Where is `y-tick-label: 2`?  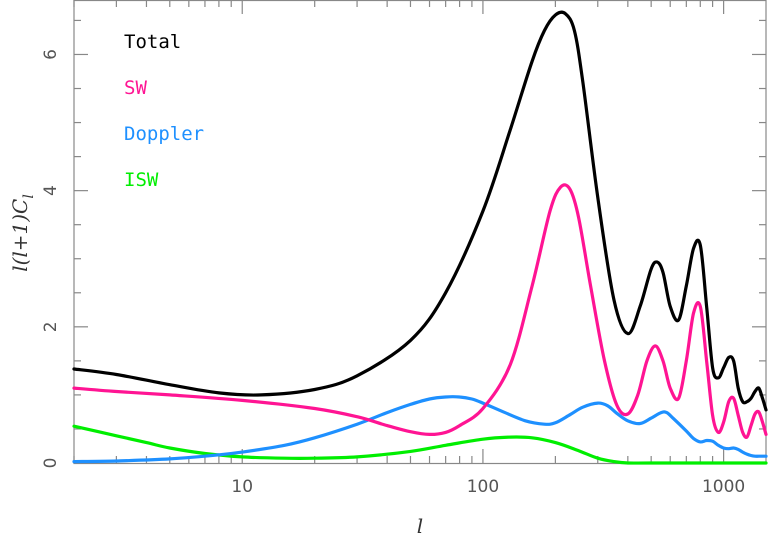 y-tick-label: 2 is located at coordinates (51, 326).